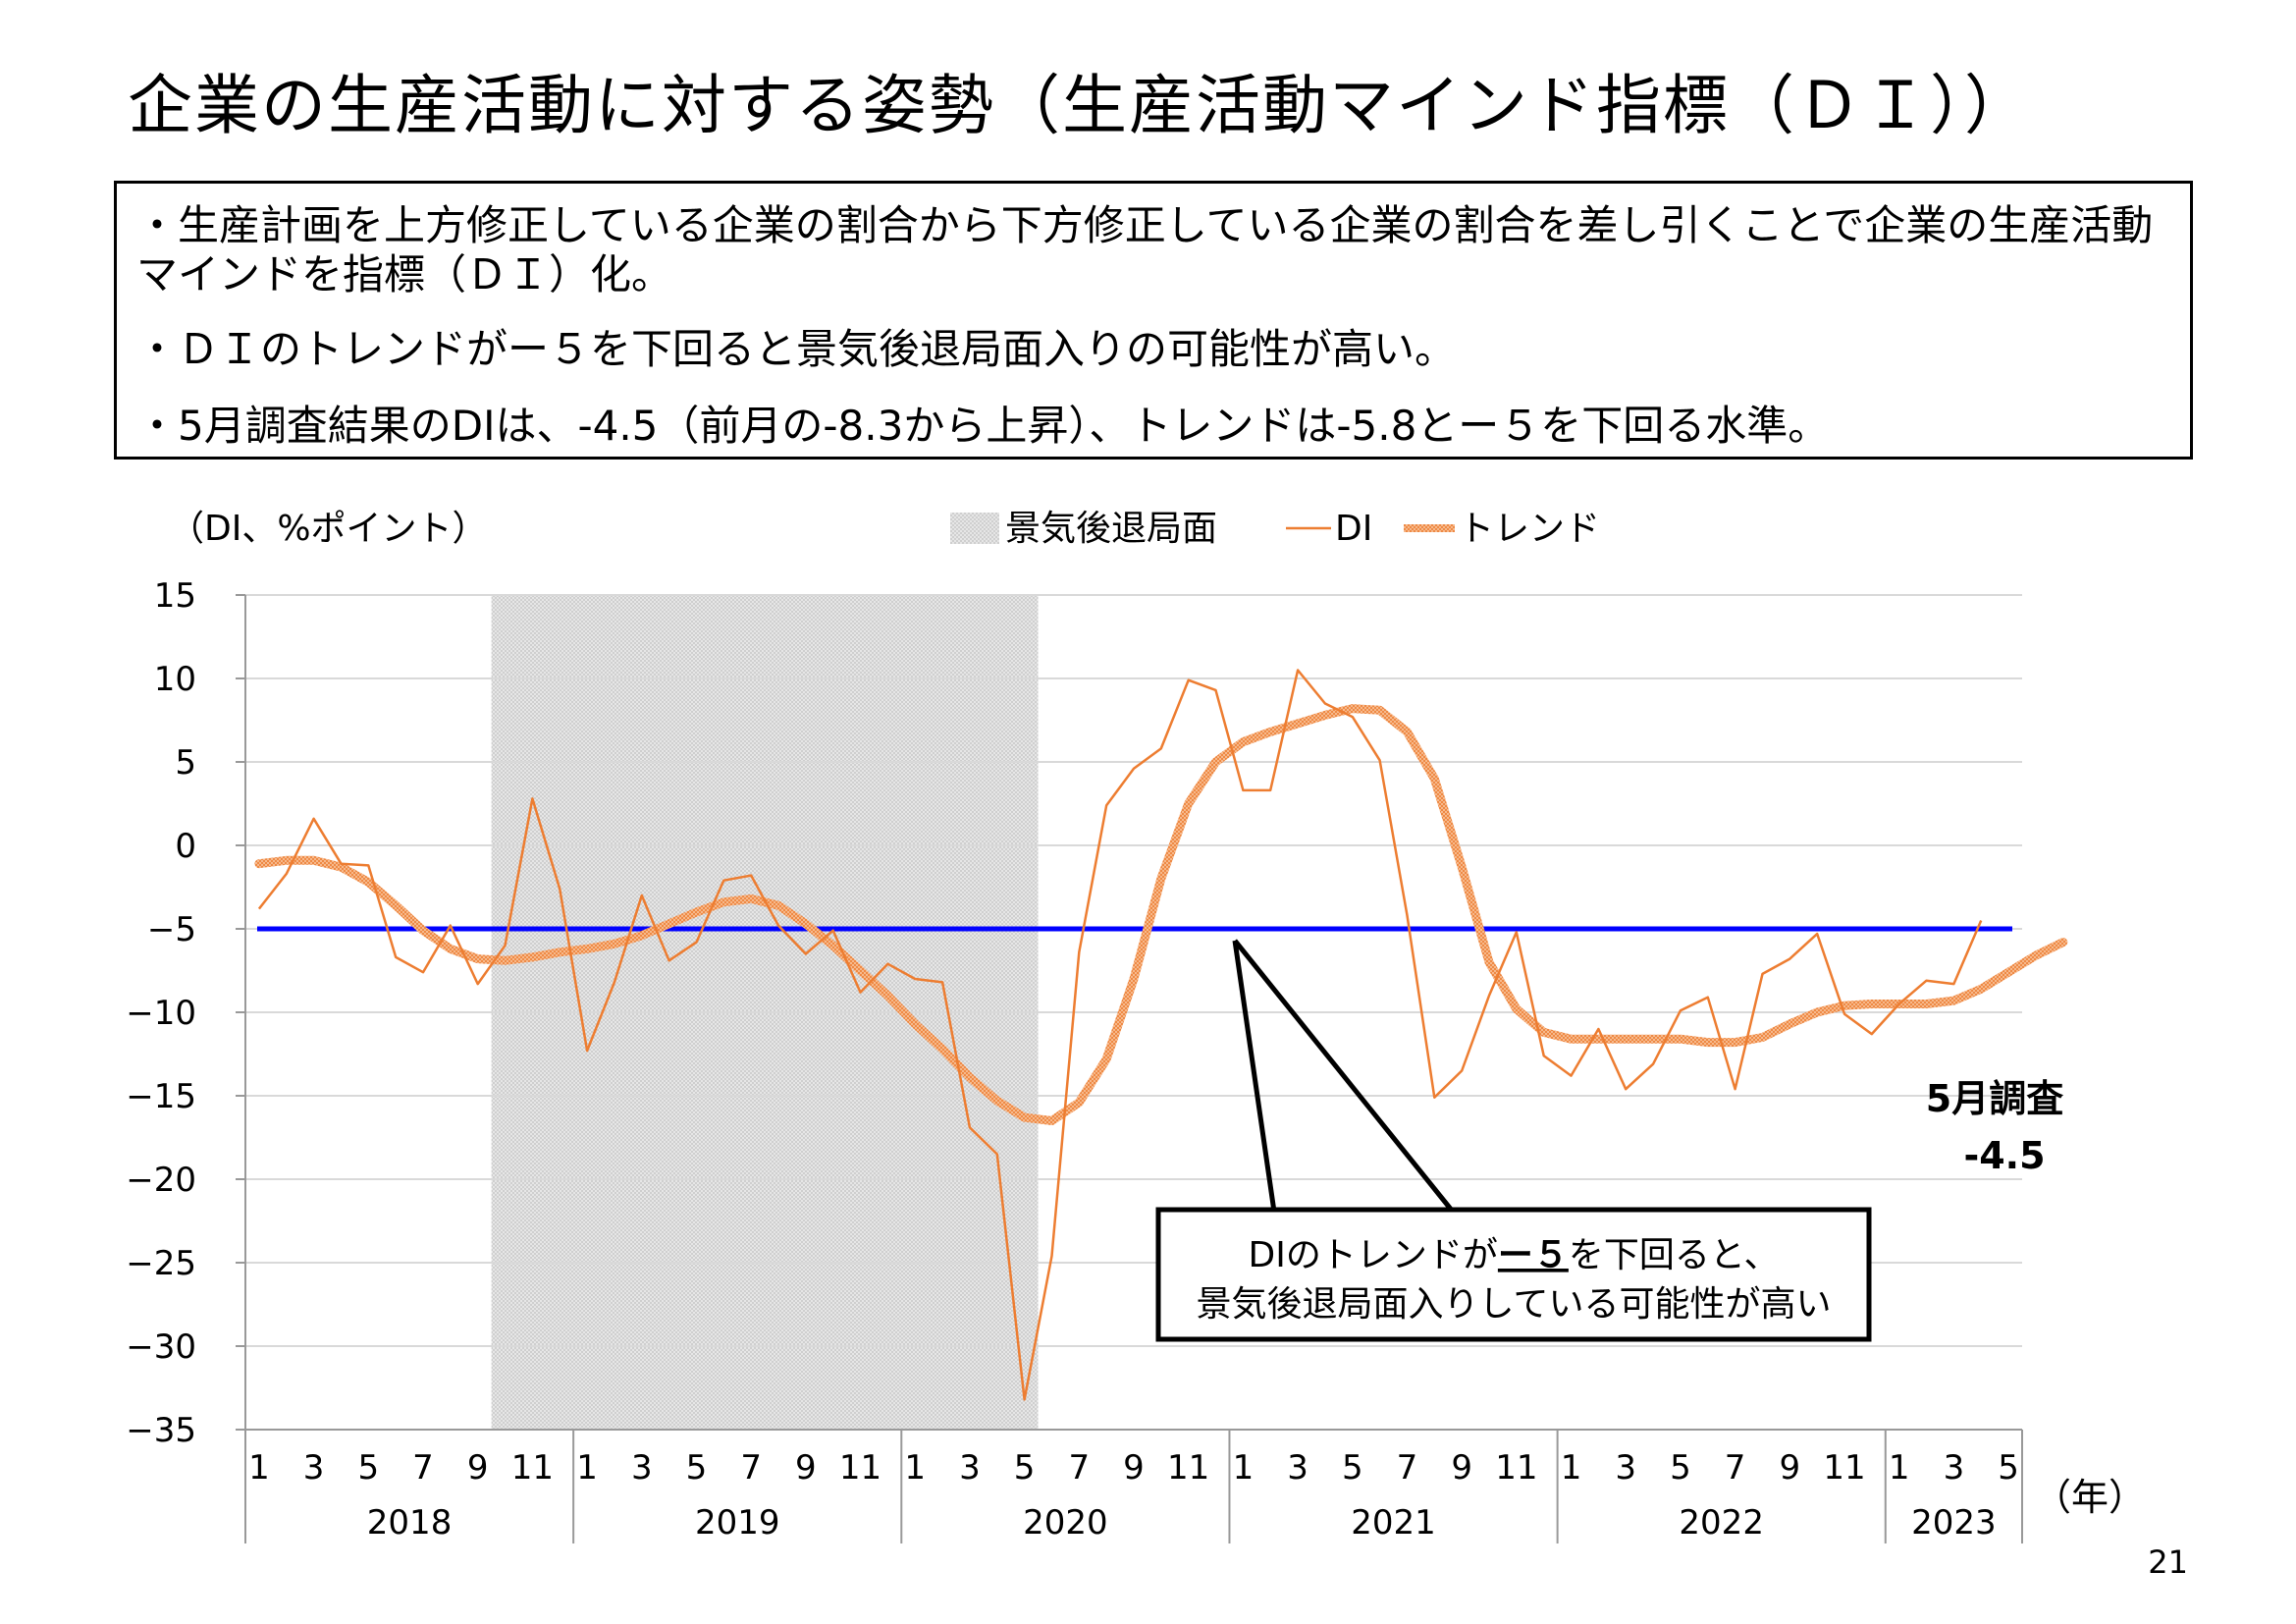  Describe the element at coordinates (161, 1263) in the screenshot. I see `y-tick-label: −25` at that location.